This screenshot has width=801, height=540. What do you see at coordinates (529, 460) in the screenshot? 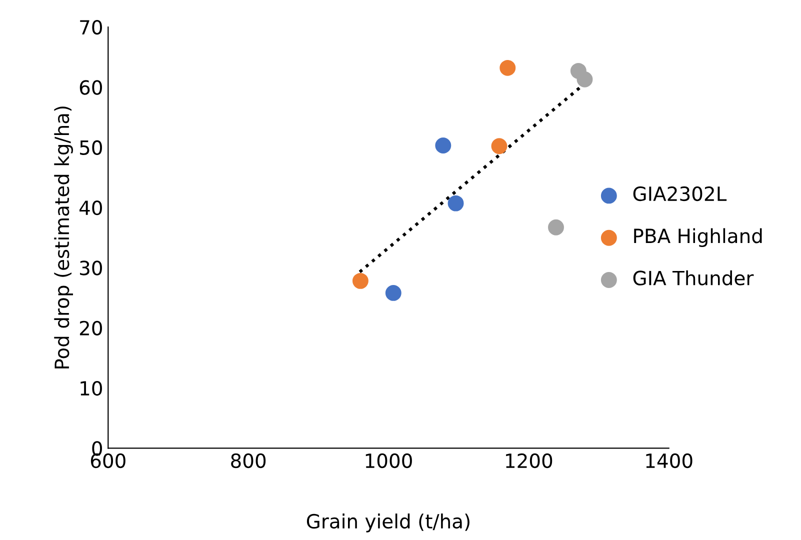
I see `x-tick-label: 1200` at bounding box center [529, 460].